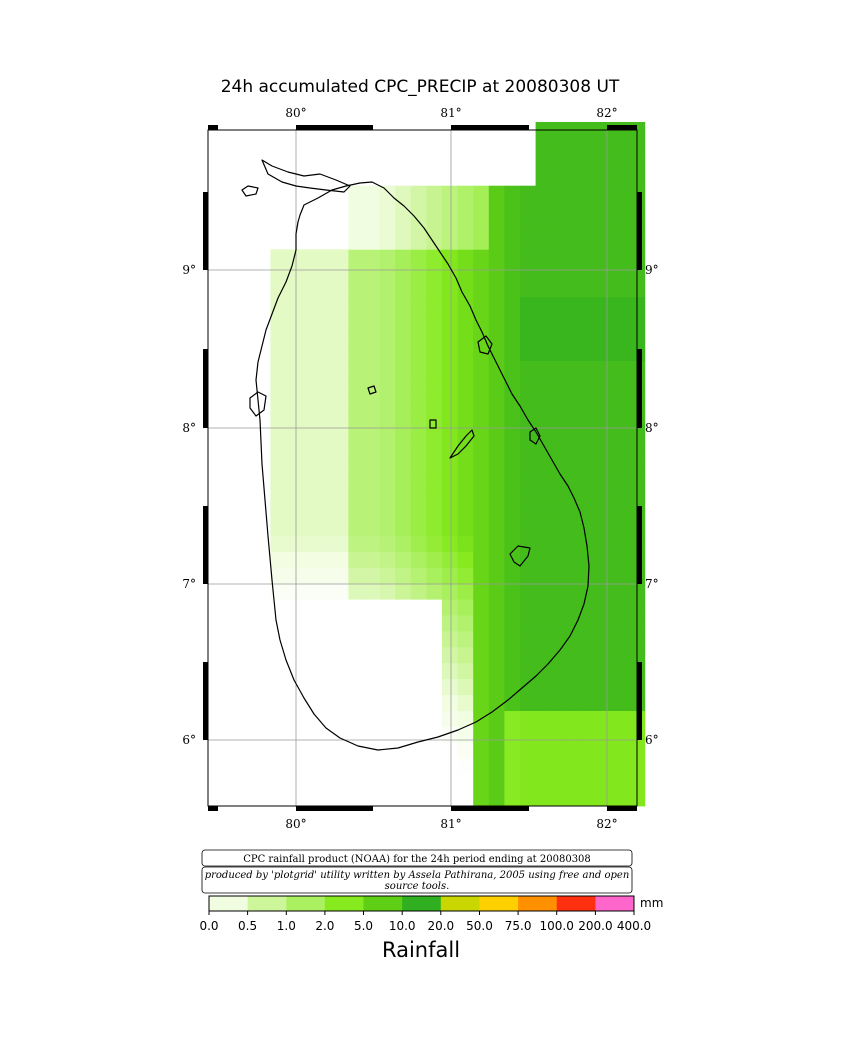  What do you see at coordinates (250, 191) in the screenshot?
I see `mannar-island` at bounding box center [250, 191].